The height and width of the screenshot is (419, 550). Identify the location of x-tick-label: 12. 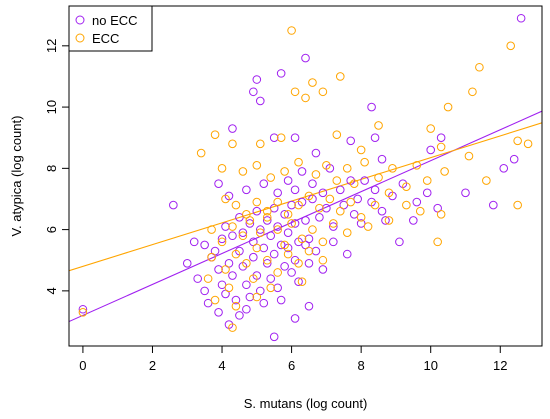
(500, 365).